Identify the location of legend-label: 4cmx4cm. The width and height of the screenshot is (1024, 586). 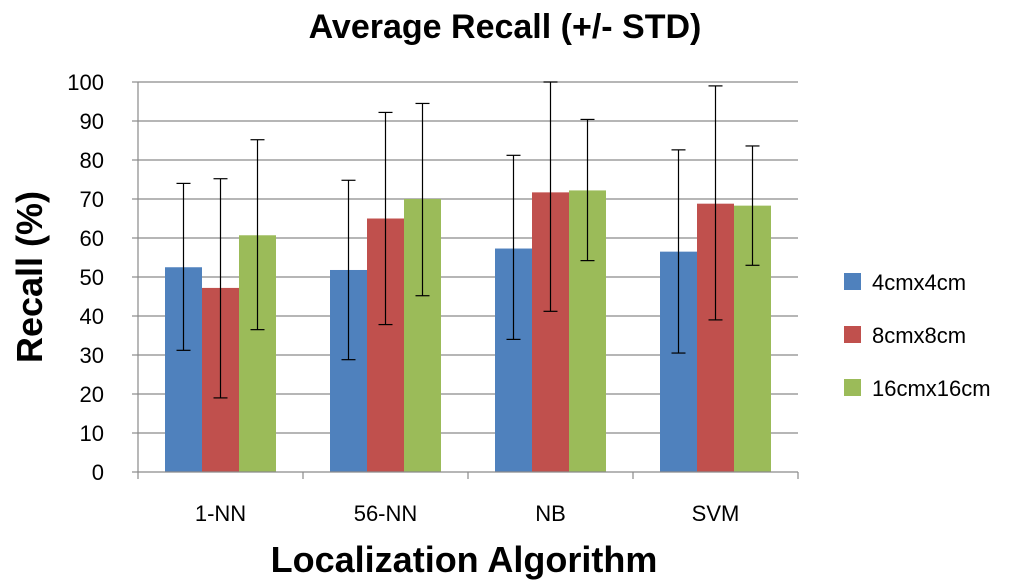
(919, 282).